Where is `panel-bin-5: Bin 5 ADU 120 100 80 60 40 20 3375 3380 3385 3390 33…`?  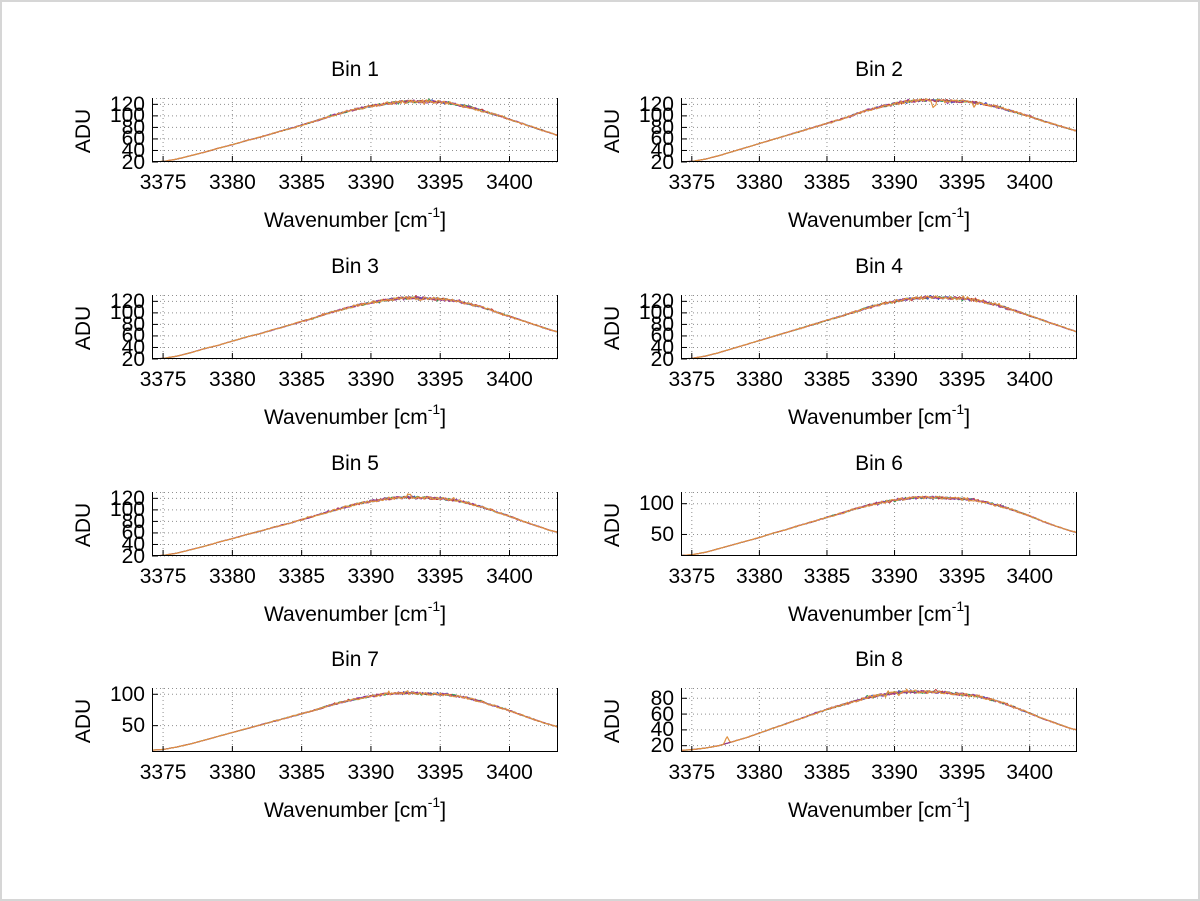
panel-bin-5: Bin 5 ADU 120 100 80 60 40 20 3375 3380 3385 3390 33… is located at coordinates (315, 539).